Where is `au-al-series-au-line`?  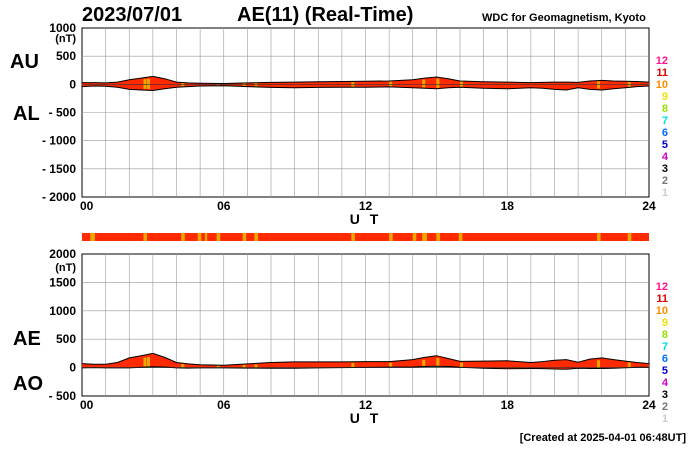 au-al-series-au-line is located at coordinates (366, 80).